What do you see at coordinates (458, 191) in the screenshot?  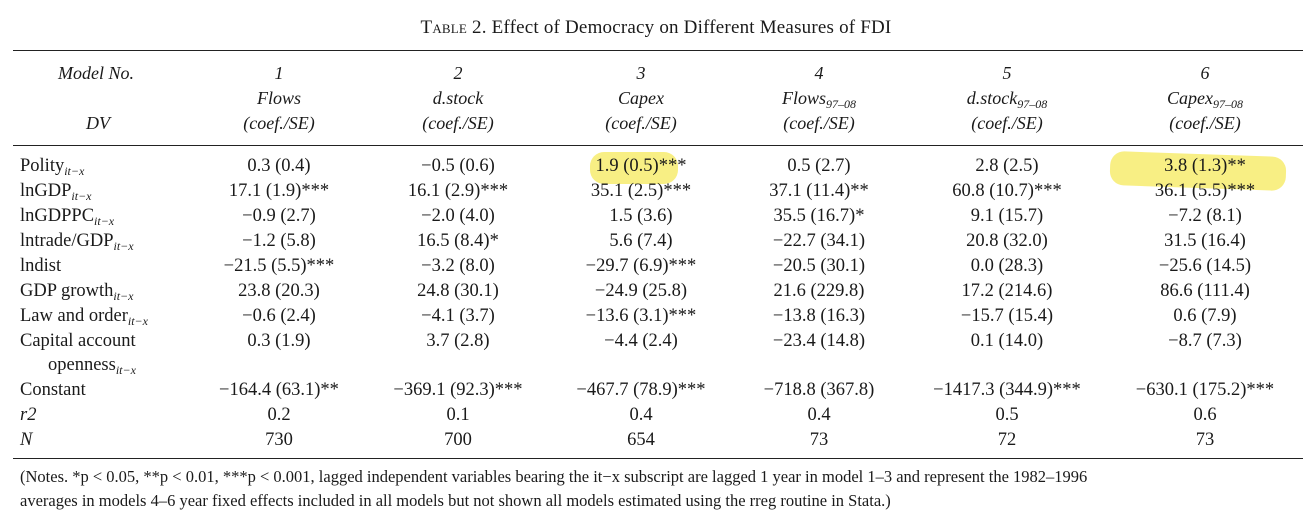 I see `table-cell: 16.1 (2.9)***` at bounding box center [458, 191].